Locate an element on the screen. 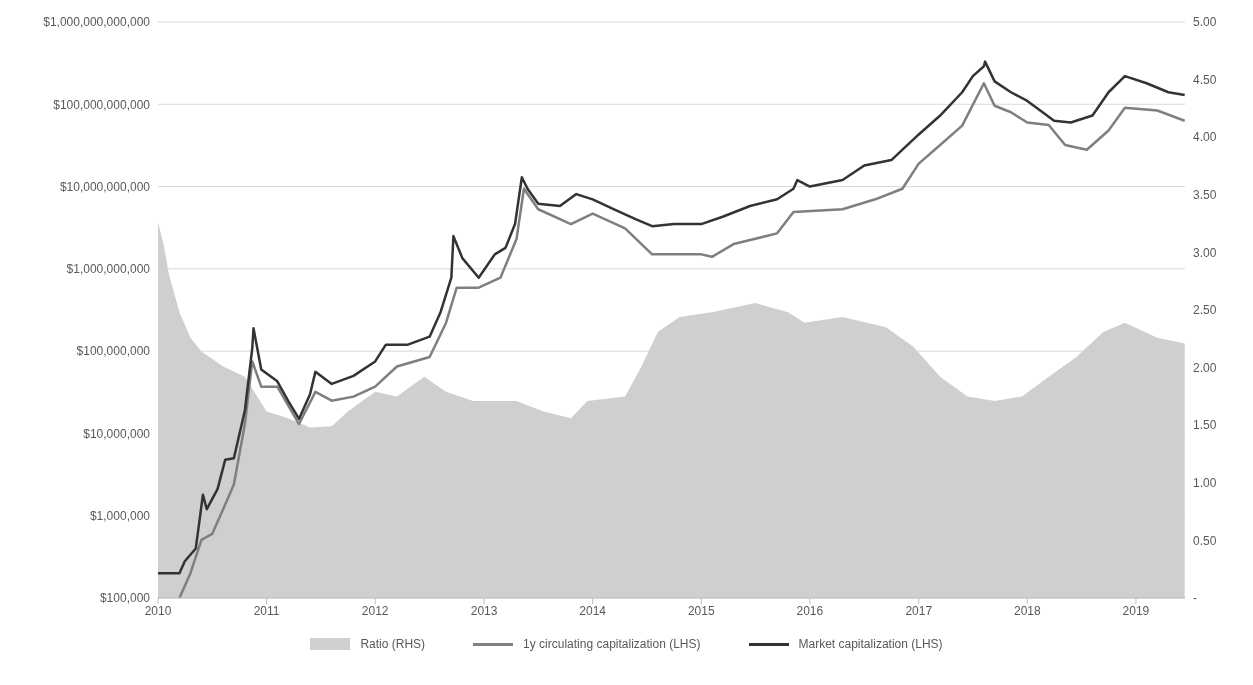 This screenshot has width=1253, height=685. y-tick-label: $10,000,000 is located at coordinates (117, 433).